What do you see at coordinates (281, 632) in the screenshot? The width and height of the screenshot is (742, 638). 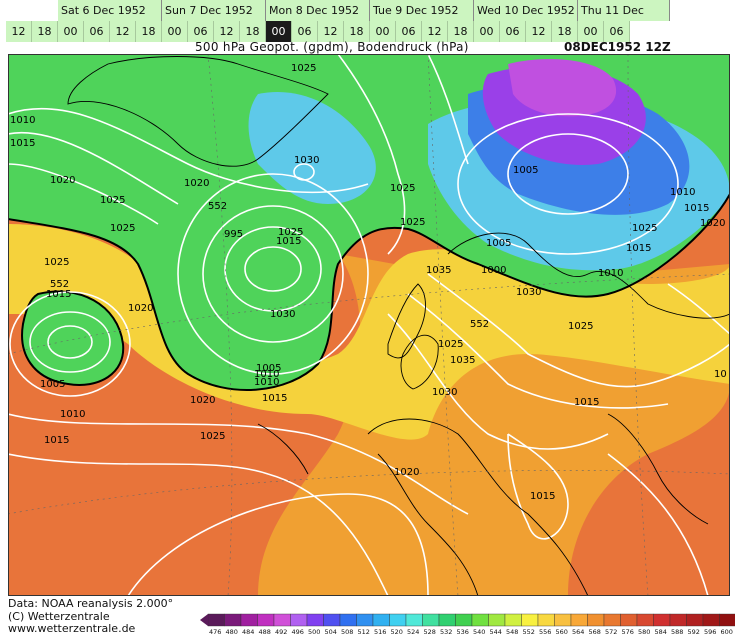 I see `colorbar-label: 492` at bounding box center [281, 632].